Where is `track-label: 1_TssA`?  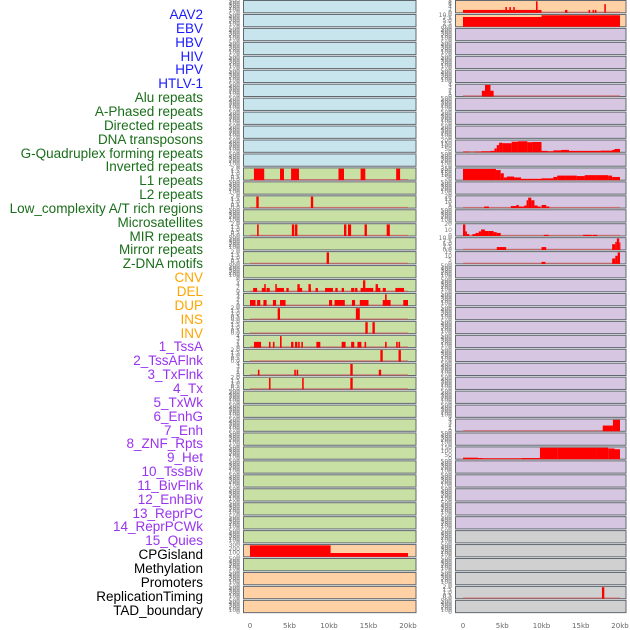 track-label: 1_TssA is located at coordinates (180, 347).